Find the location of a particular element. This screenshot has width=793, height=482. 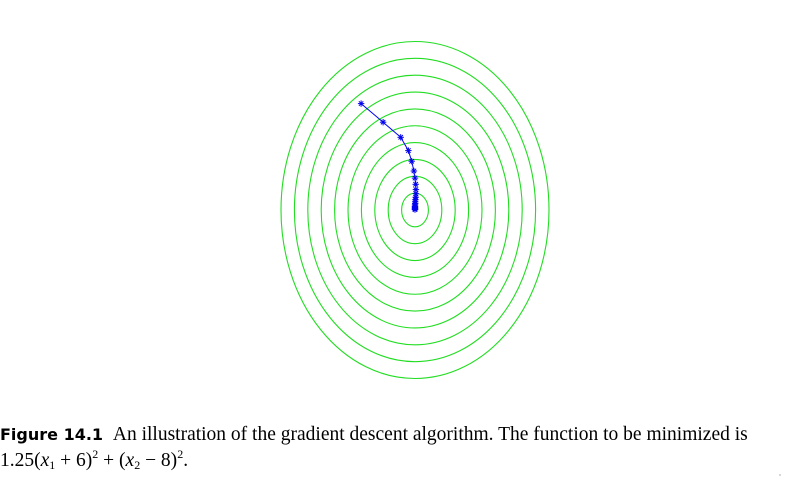

formula-x2-sub: 2 is located at coordinates (137, 465).